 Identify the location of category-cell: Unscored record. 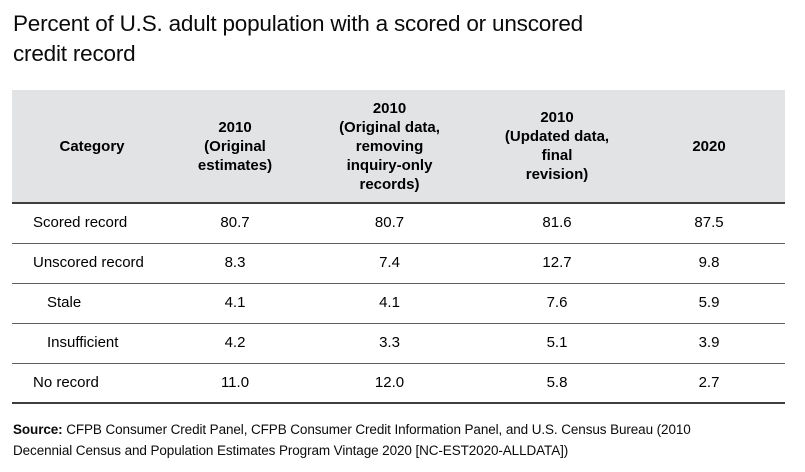
(88, 262).